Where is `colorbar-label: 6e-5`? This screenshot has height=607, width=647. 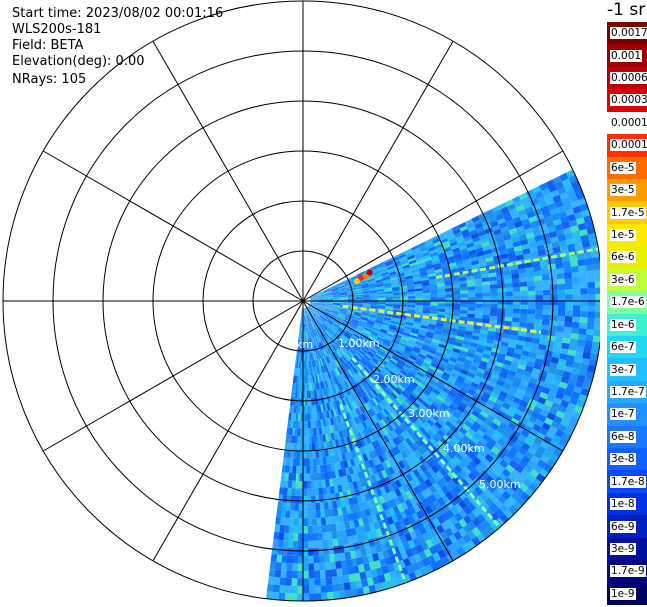 colorbar-label: 6e-5 is located at coordinates (623, 167).